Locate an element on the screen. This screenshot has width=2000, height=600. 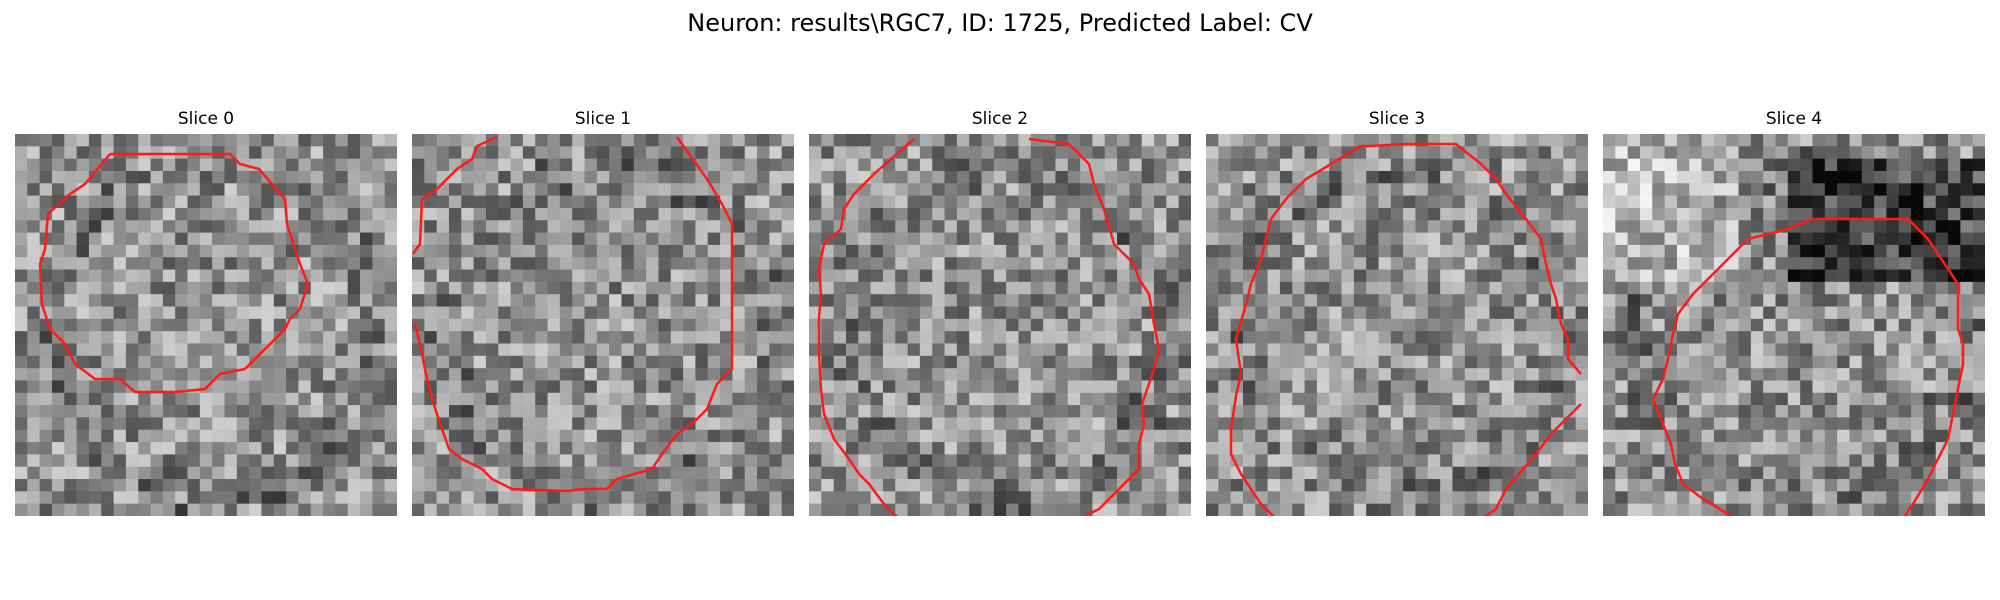
slice-contour-2b is located at coordinates (1094, 326).